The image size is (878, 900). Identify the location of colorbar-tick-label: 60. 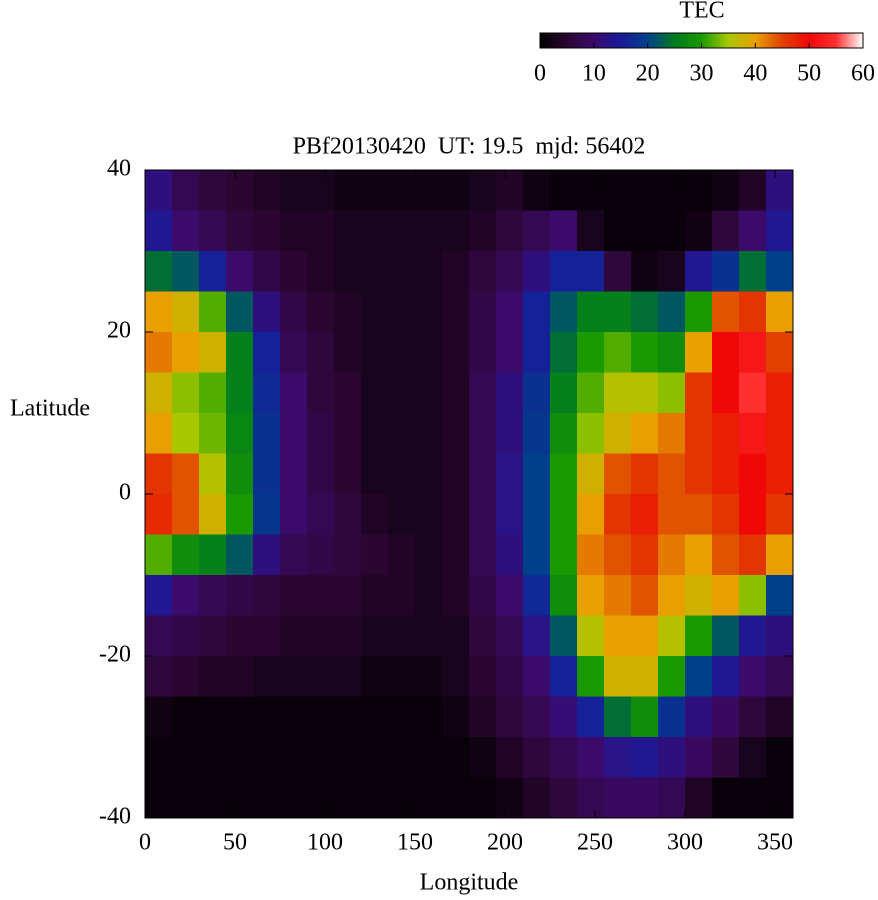
(863, 74).